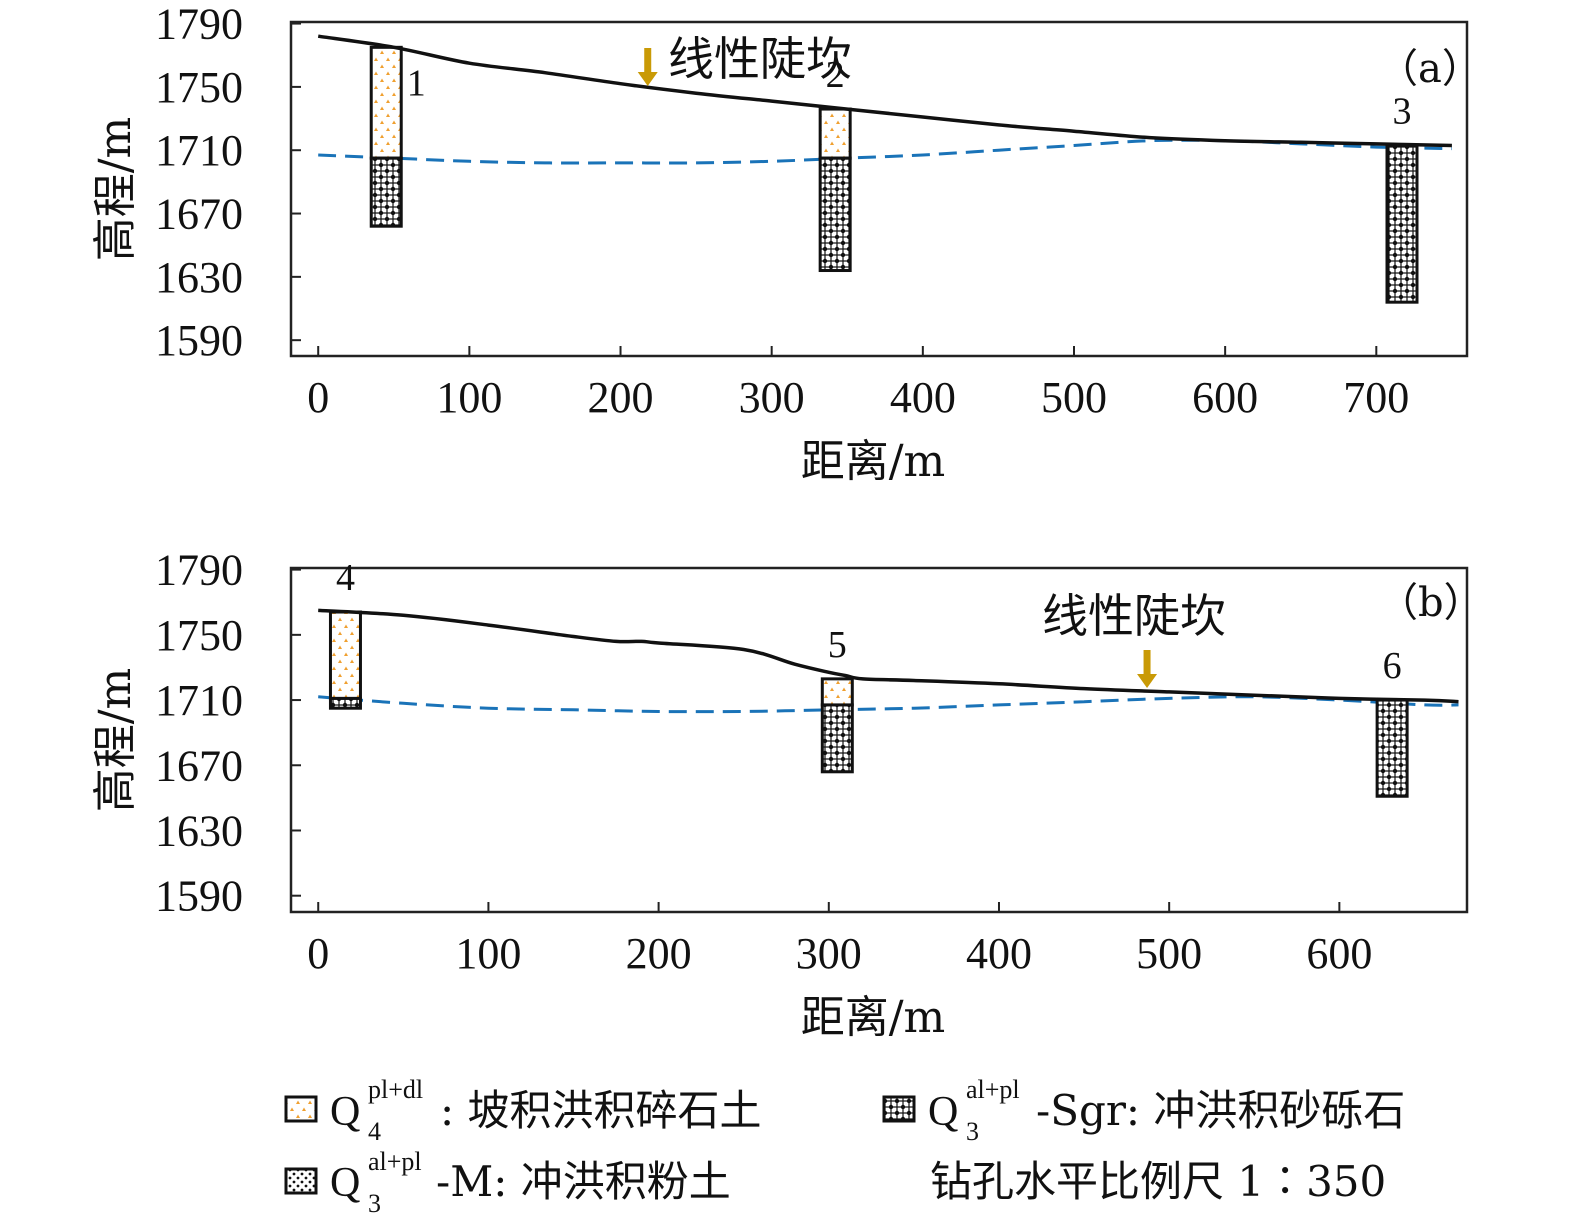 This screenshot has height=1229, width=1575. Describe the element at coordinates (301, 1181) in the screenshot. I see `legend-swatch-silt` at that location.